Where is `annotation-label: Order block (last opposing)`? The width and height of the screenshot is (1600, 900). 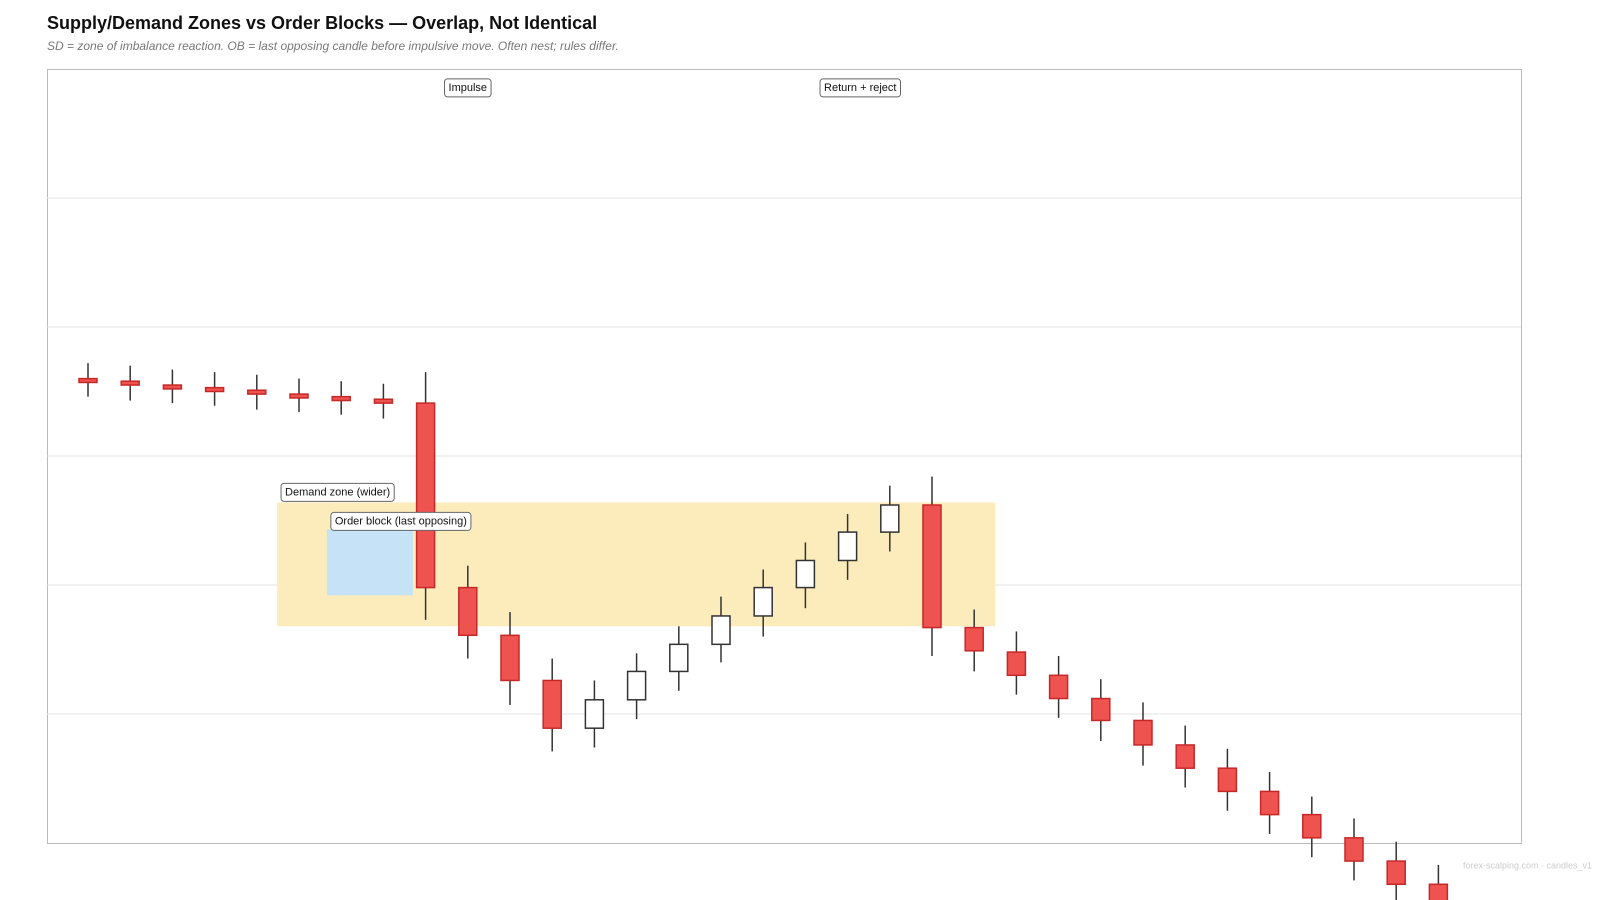
annotation-label: Order block (last opposing) is located at coordinates (401, 521).